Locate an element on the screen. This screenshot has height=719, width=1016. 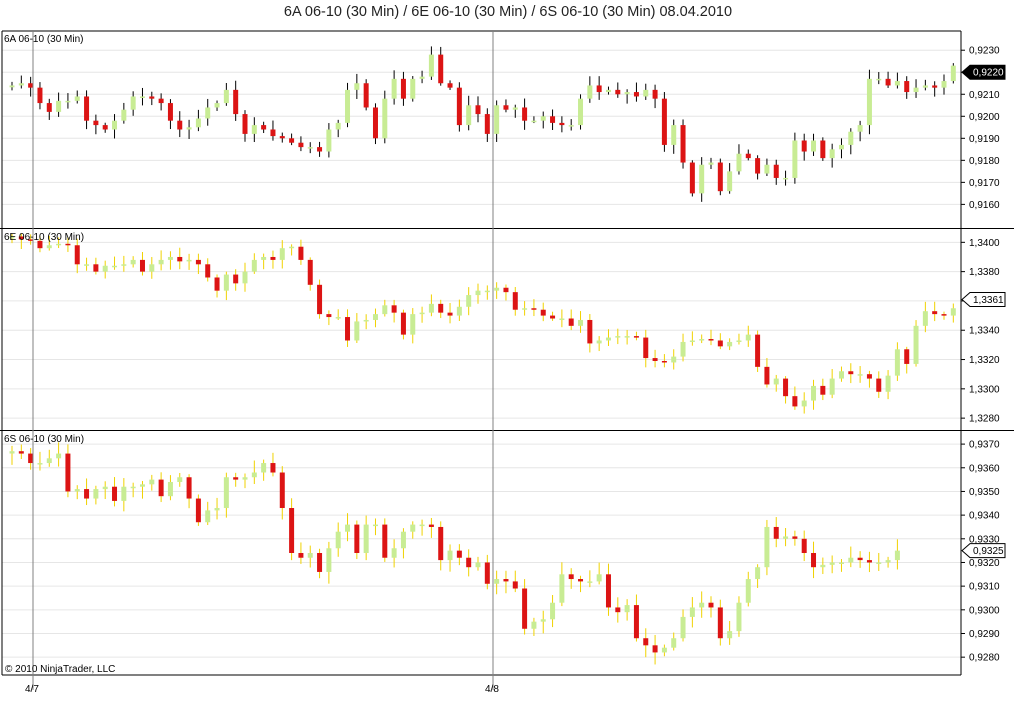
panel-label: 6A 06-10 (30 Min) is located at coordinates (44, 39).